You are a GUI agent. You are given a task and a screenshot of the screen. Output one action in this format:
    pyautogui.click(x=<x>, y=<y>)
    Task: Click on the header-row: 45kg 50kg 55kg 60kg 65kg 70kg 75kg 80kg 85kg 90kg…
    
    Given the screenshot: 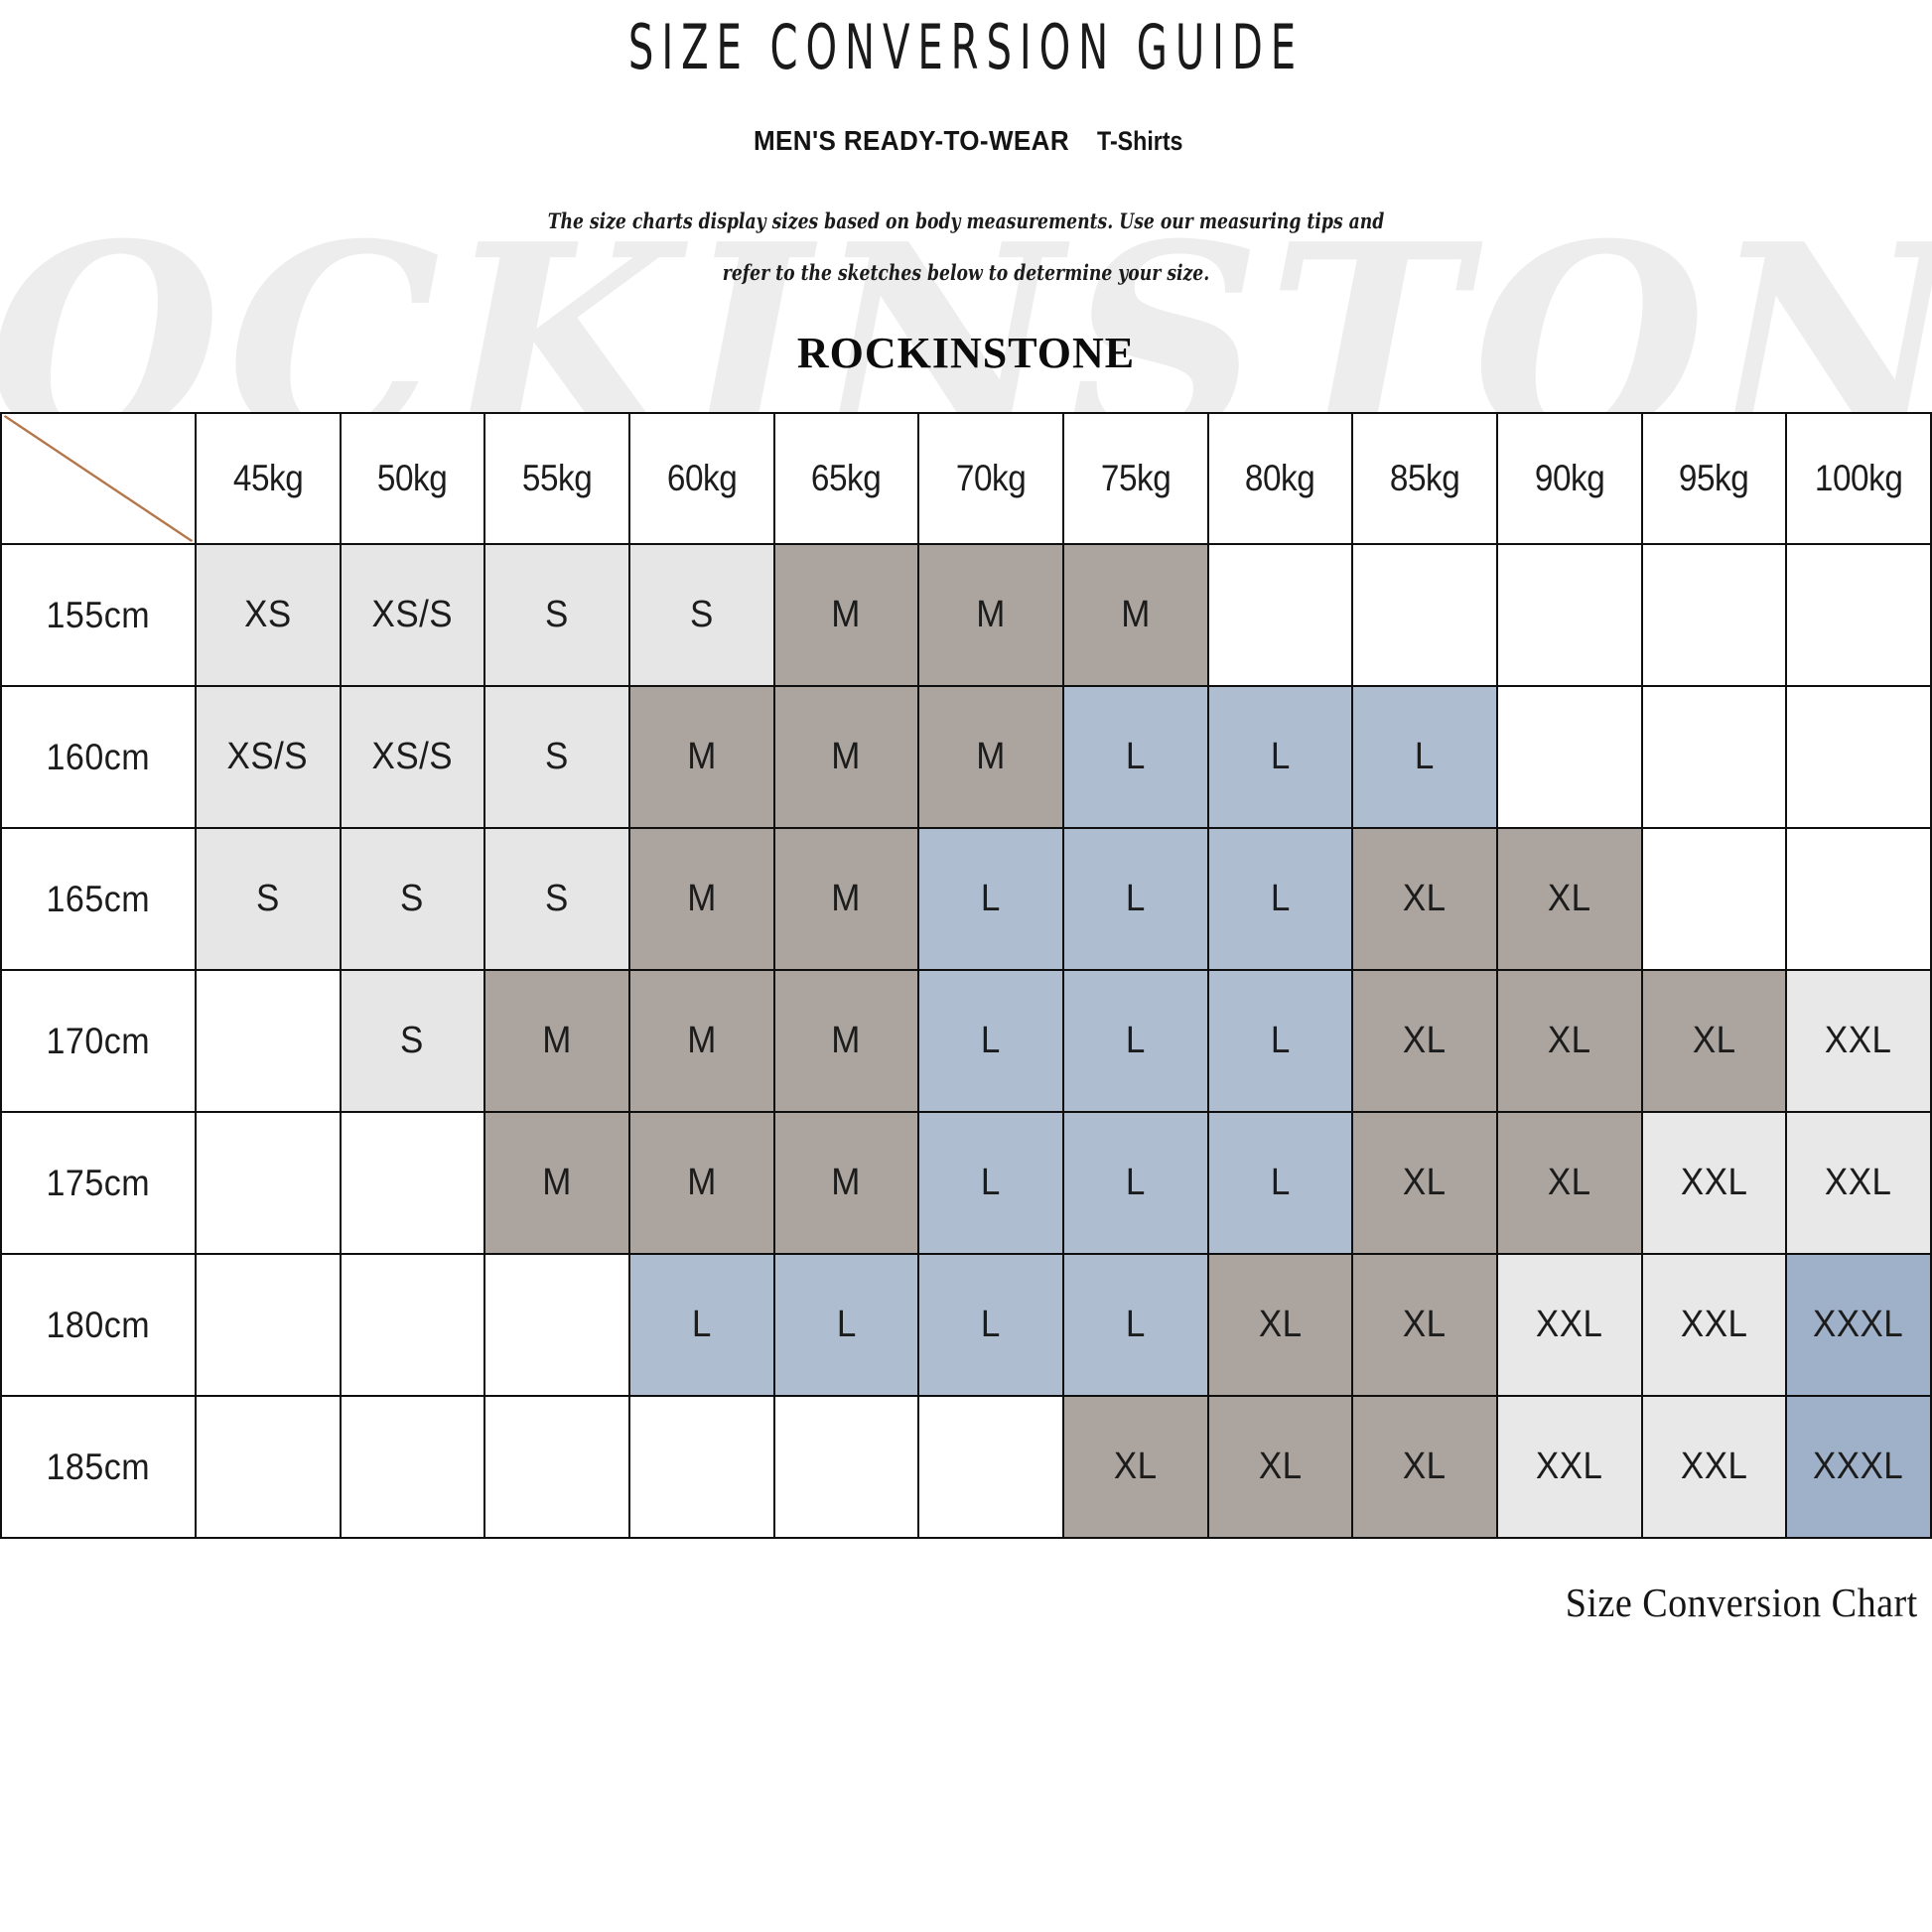 What is the action you would take?
    pyautogui.click(x=966, y=479)
    